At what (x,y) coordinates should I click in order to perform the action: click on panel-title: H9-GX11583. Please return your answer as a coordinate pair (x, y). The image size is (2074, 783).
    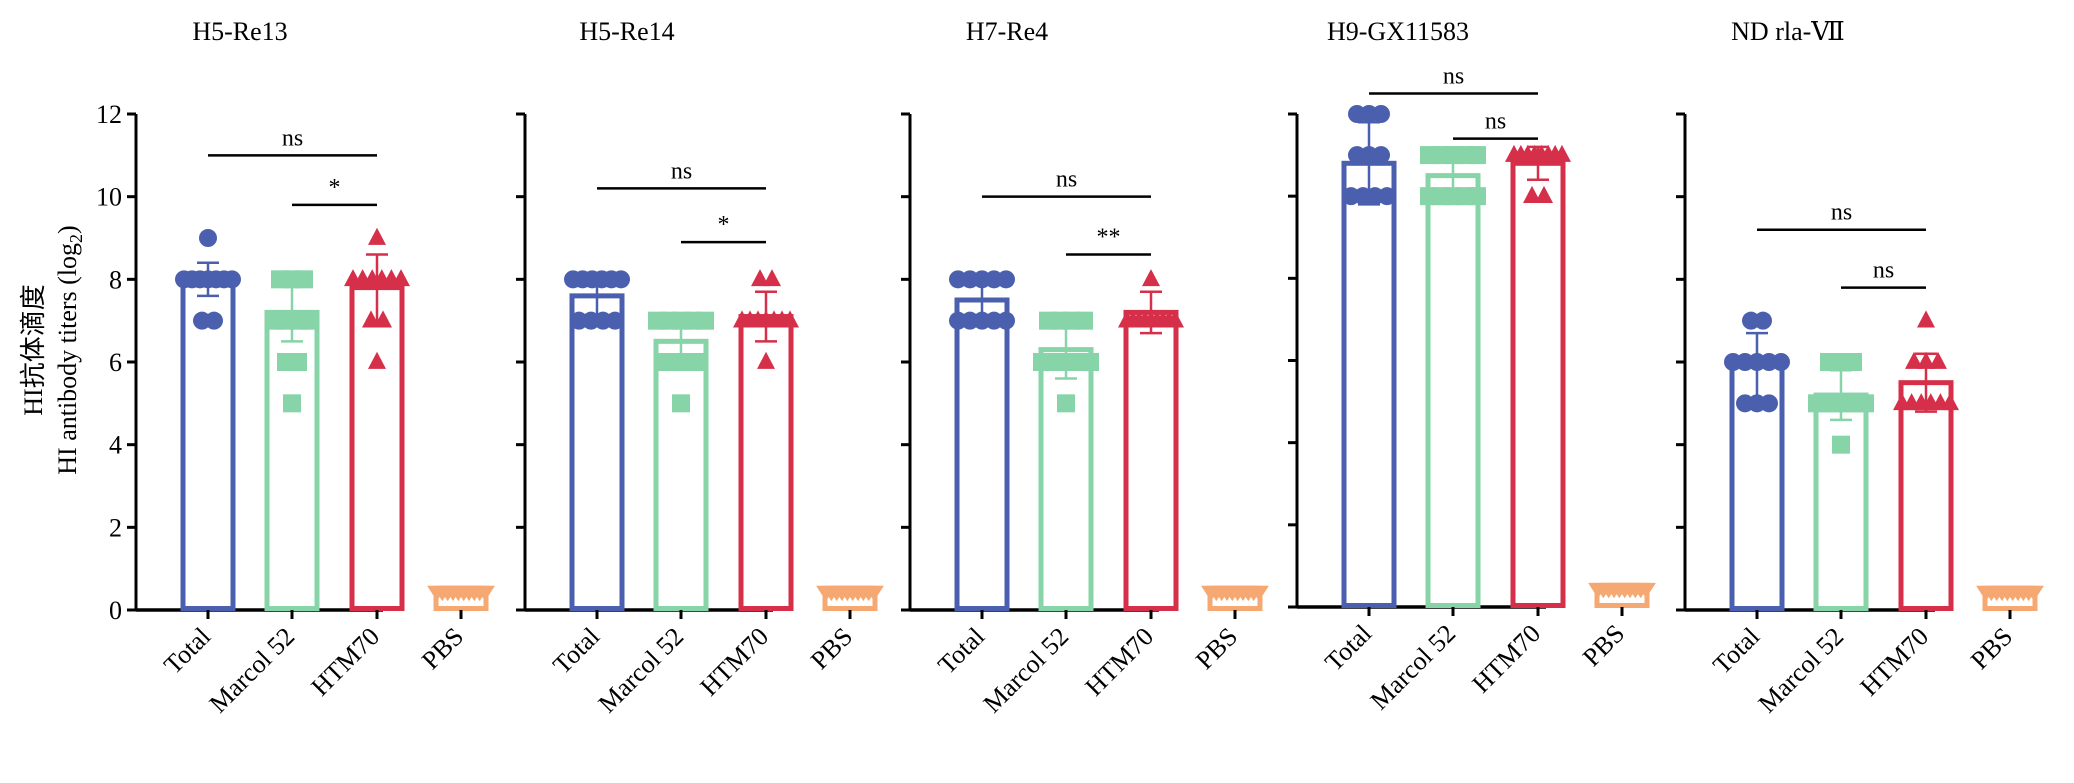
    Looking at the image, I should click on (1398, 31).